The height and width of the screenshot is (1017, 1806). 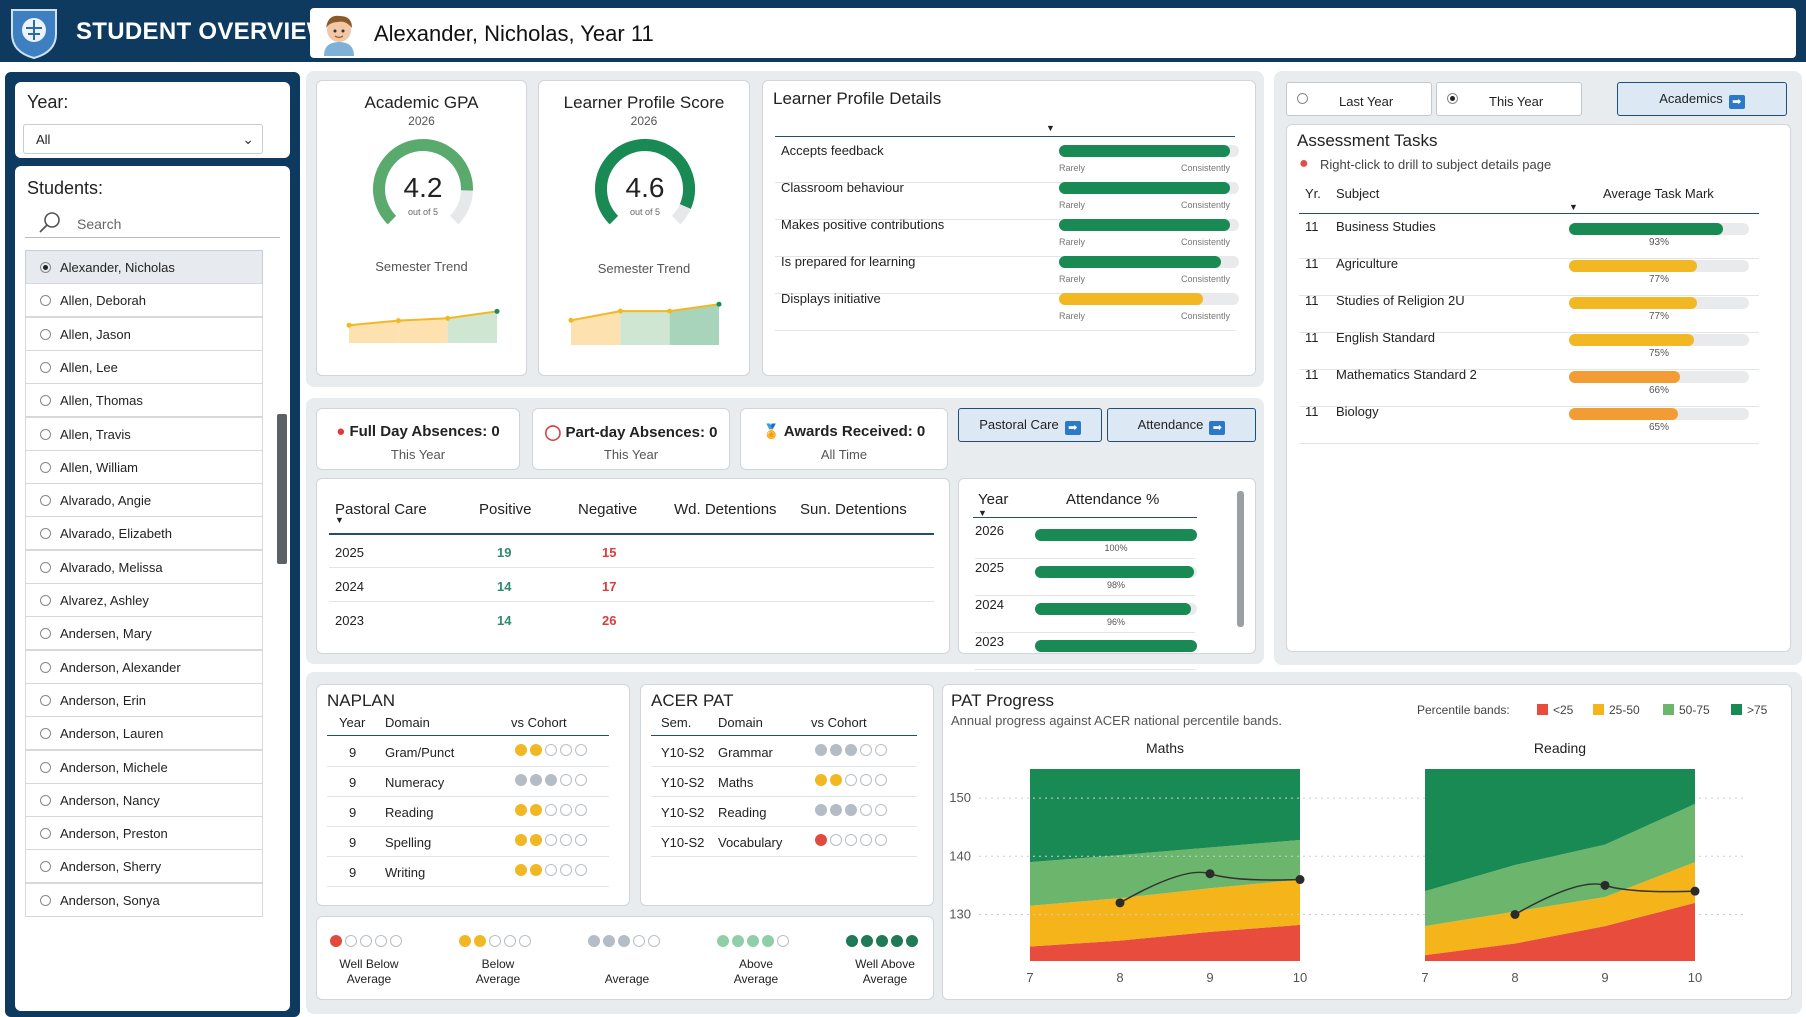 What do you see at coordinates (144, 766) in the screenshot?
I see `student-list-item: Anderson, Michele` at bounding box center [144, 766].